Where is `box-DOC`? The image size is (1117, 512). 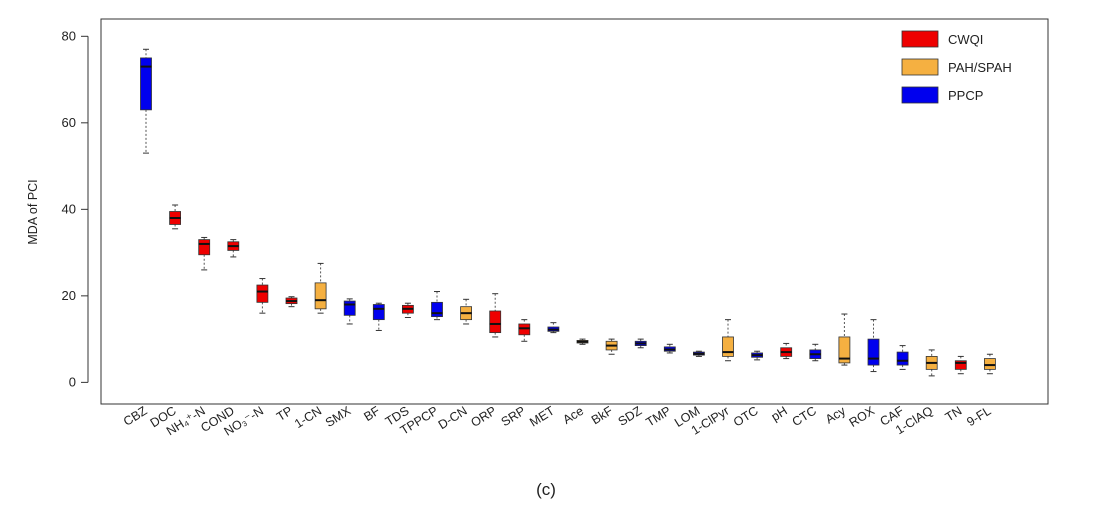
box-DOC is located at coordinates (175, 217).